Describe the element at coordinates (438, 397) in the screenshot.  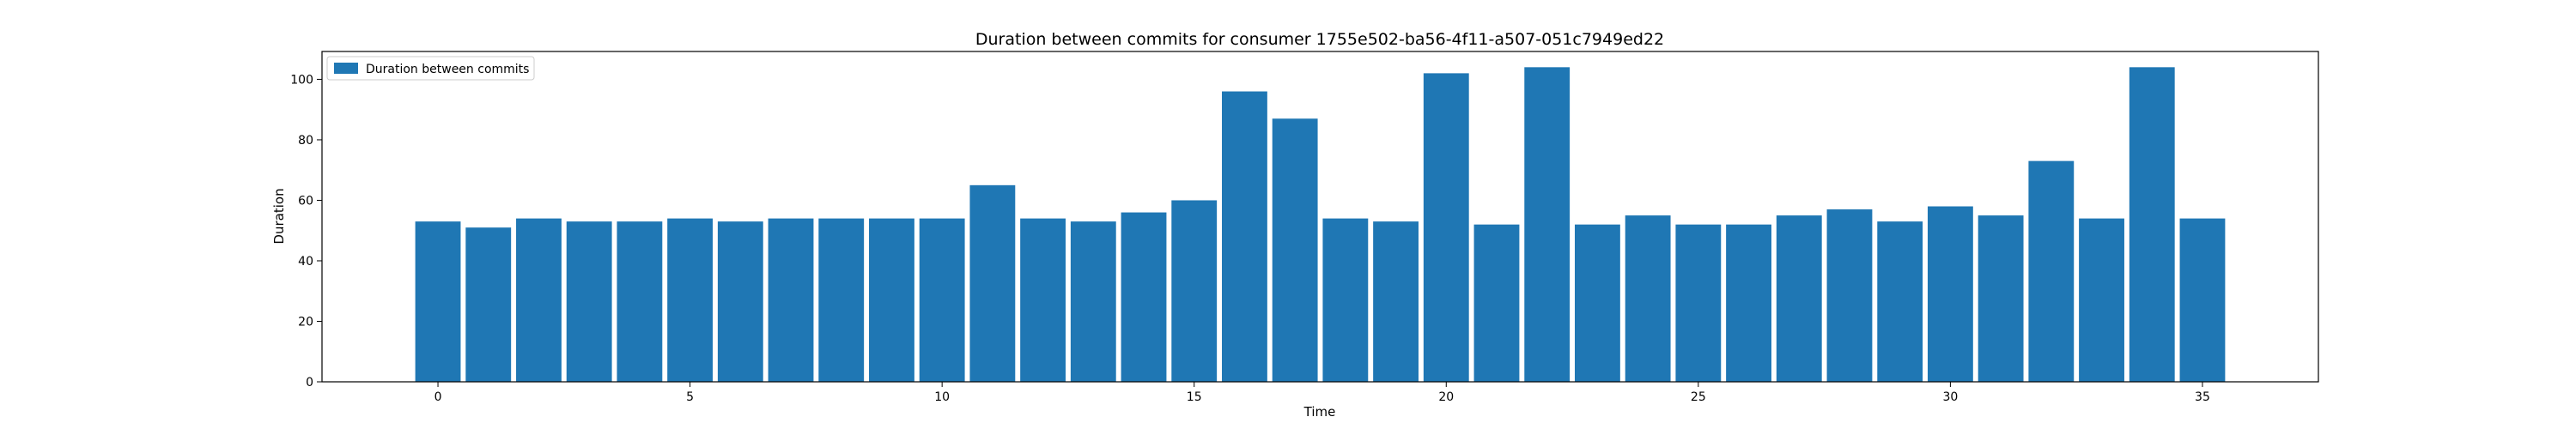
I see `x-tick-label: 0` at that location.